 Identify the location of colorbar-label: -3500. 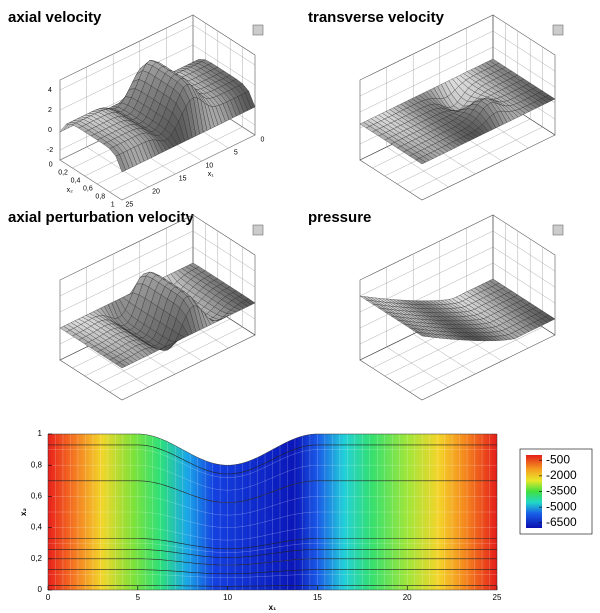
(561, 491).